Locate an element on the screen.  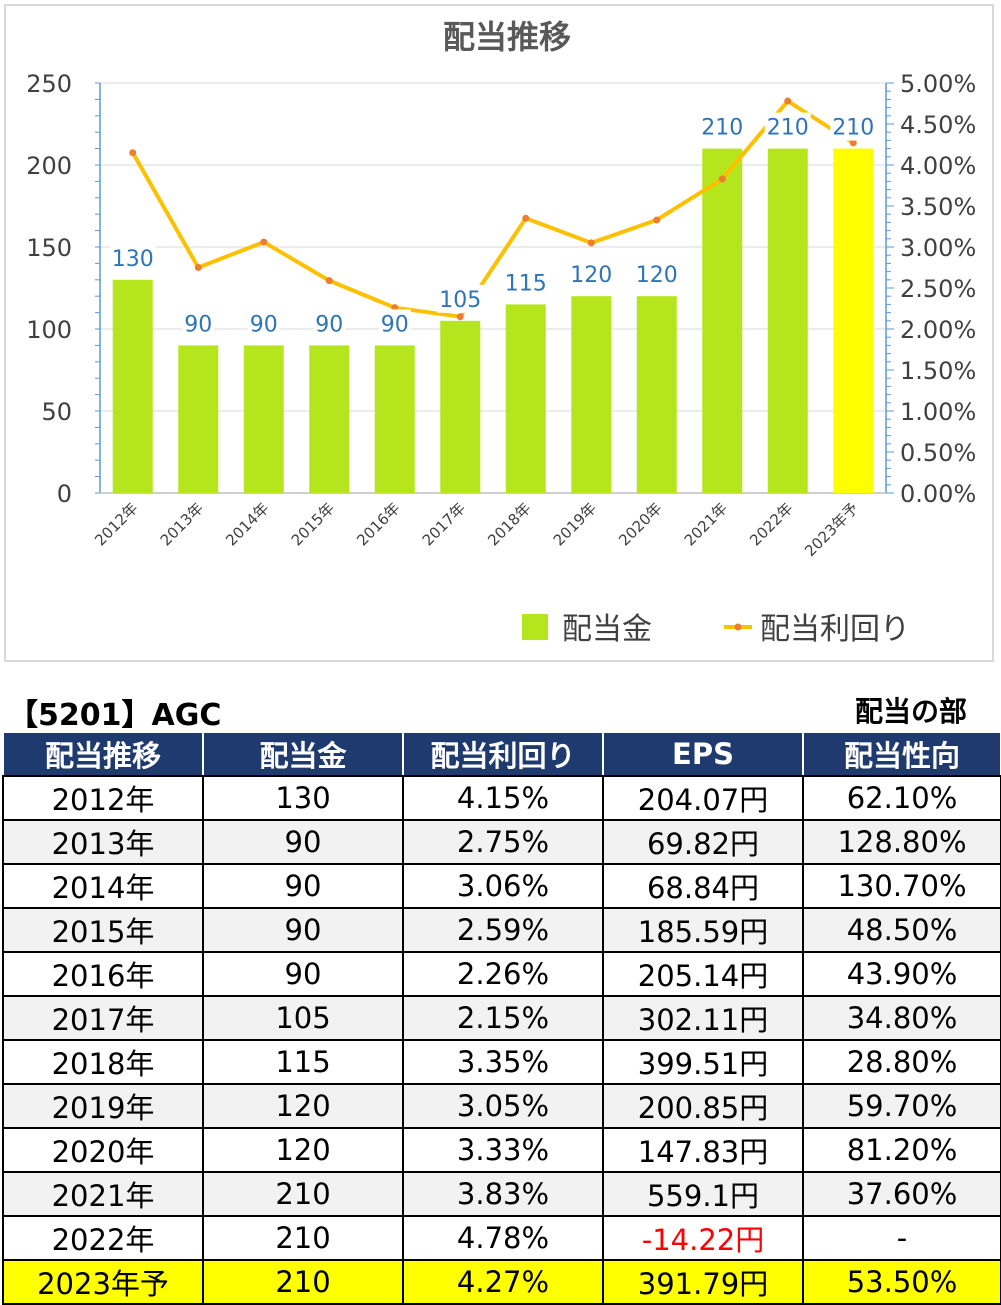
table-cell: 2017年 is located at coordinates (103, 1018).